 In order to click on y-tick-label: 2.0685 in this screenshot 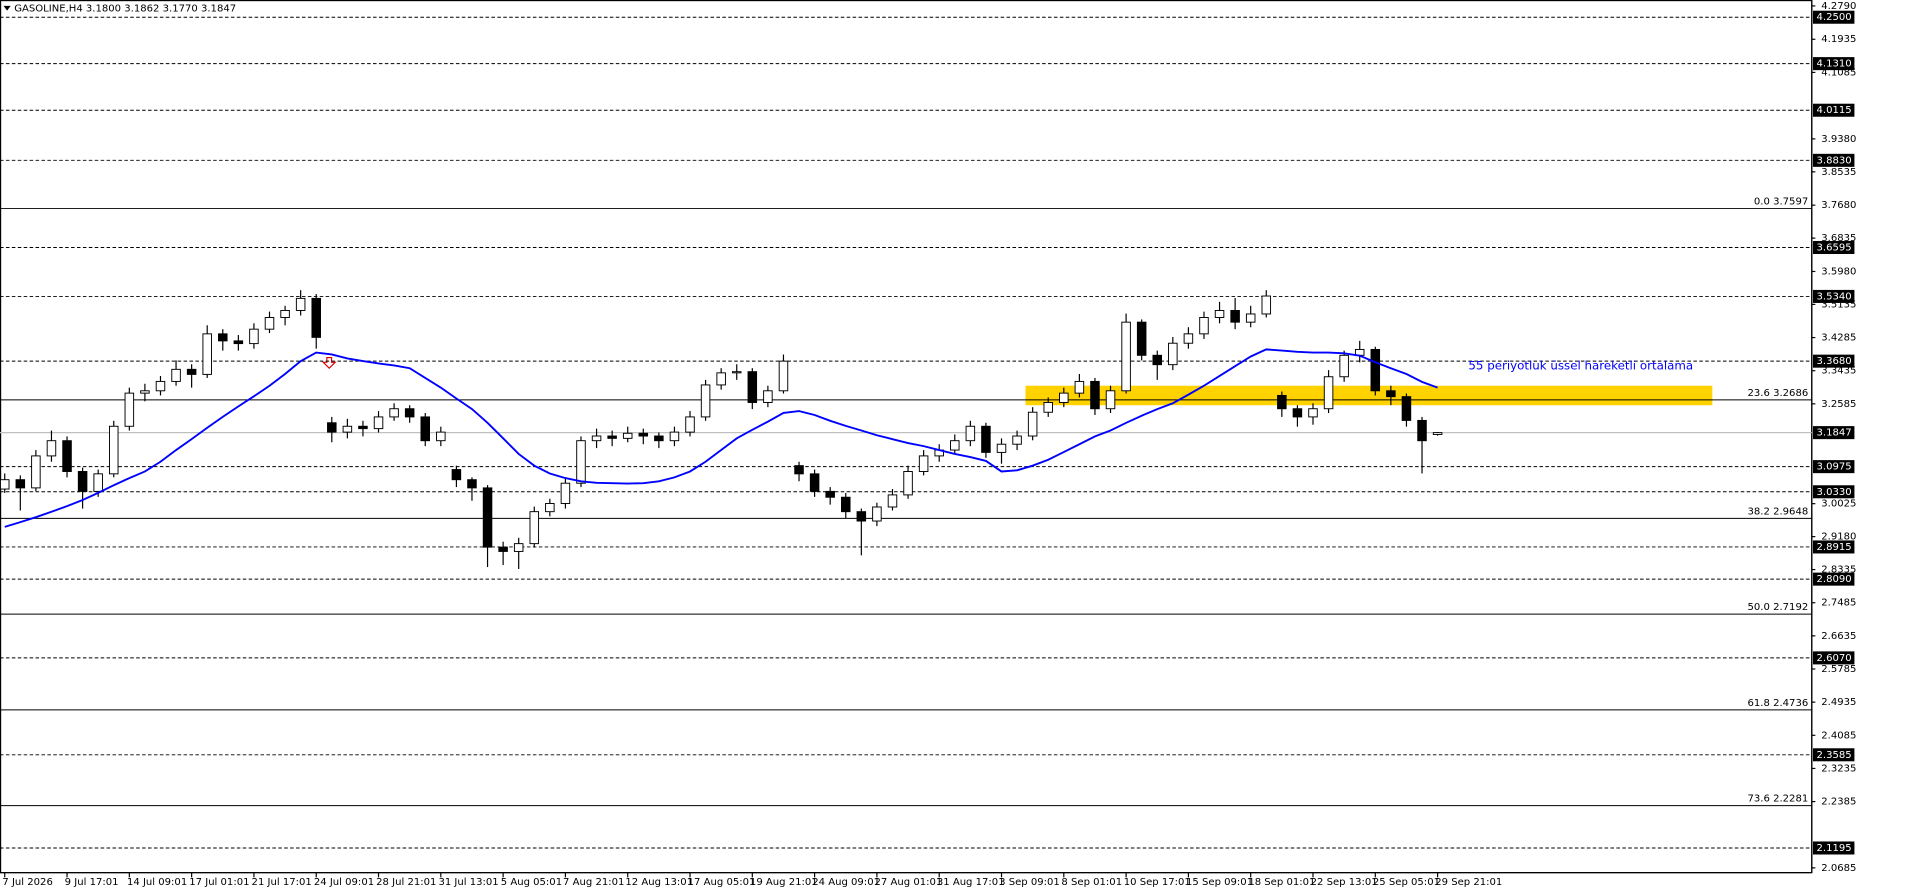, I will do `click(1838, 868)`.